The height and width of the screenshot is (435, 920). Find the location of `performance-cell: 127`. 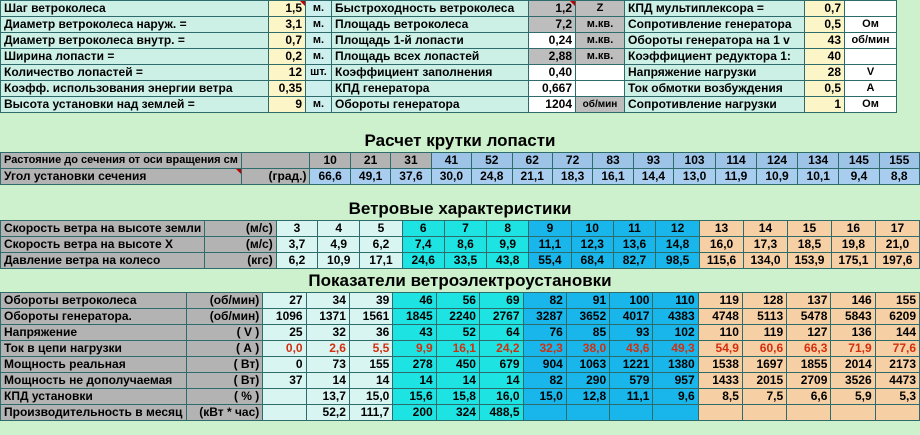

performance-cell: 127 is located at coordinates (809, 332).